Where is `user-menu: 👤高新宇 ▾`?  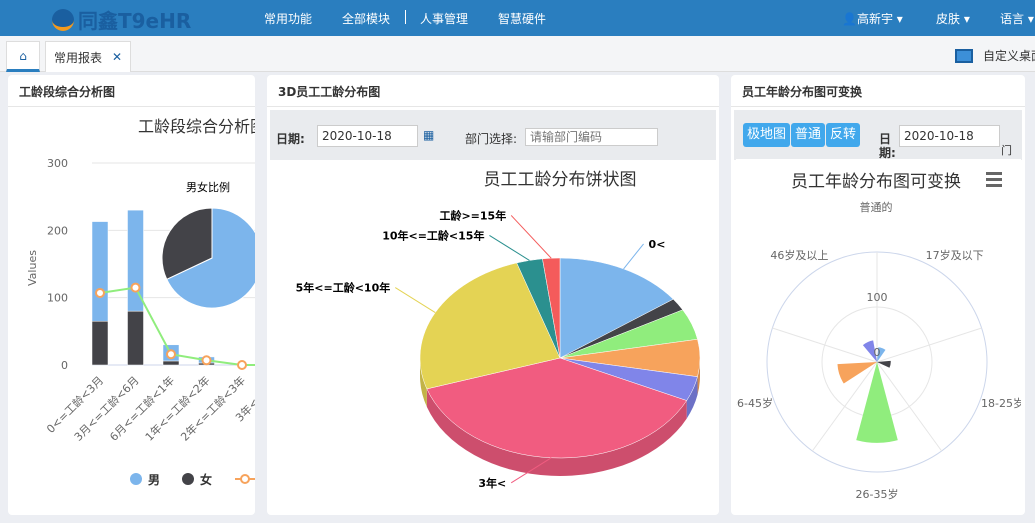 user-menu: 👤高新宇 ▾ is located at coordinates (872, 19).